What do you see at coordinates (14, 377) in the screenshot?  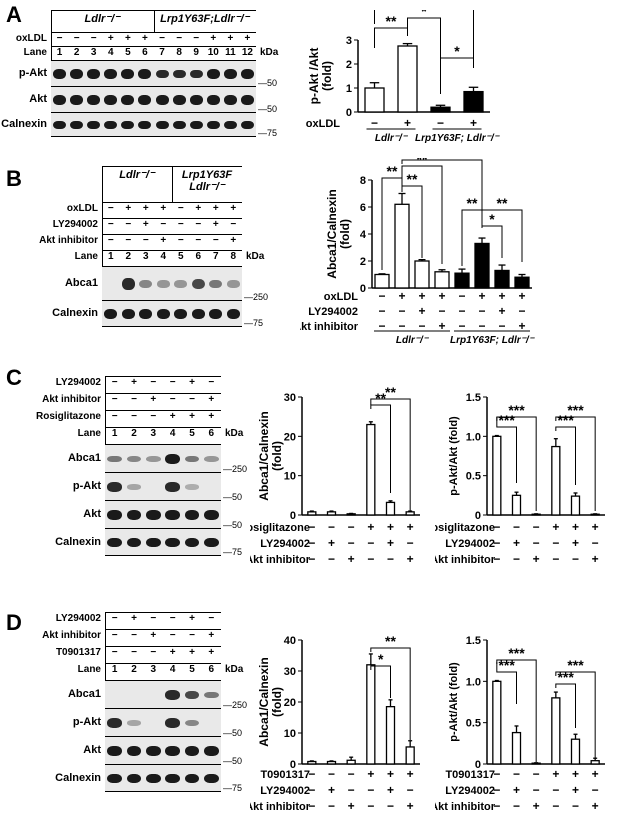 I see `panel-label-c: C` at bounding box center [14, 377].